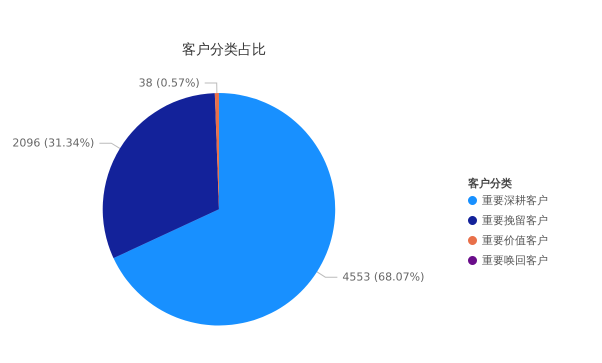  I want to click on legend-label: 重要价值客户, so click(515, 240).